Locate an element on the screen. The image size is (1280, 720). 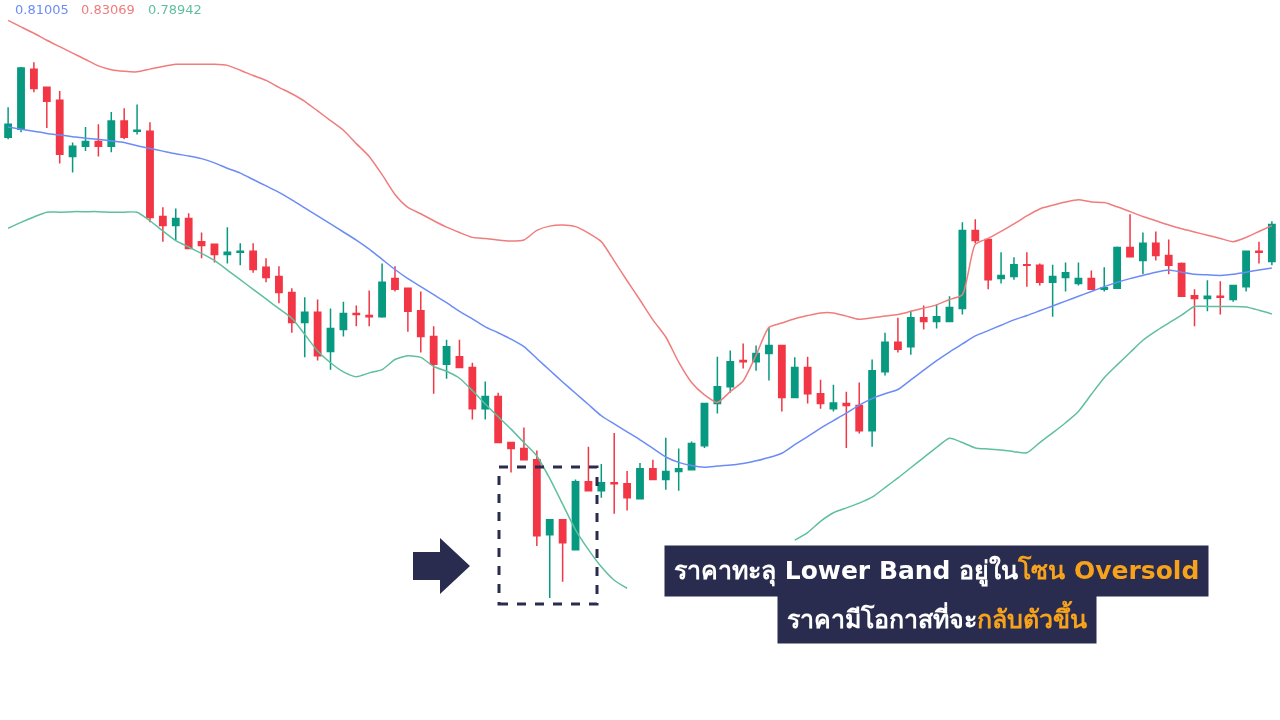
text: 0.83069 is located at coordinates (108, 9).